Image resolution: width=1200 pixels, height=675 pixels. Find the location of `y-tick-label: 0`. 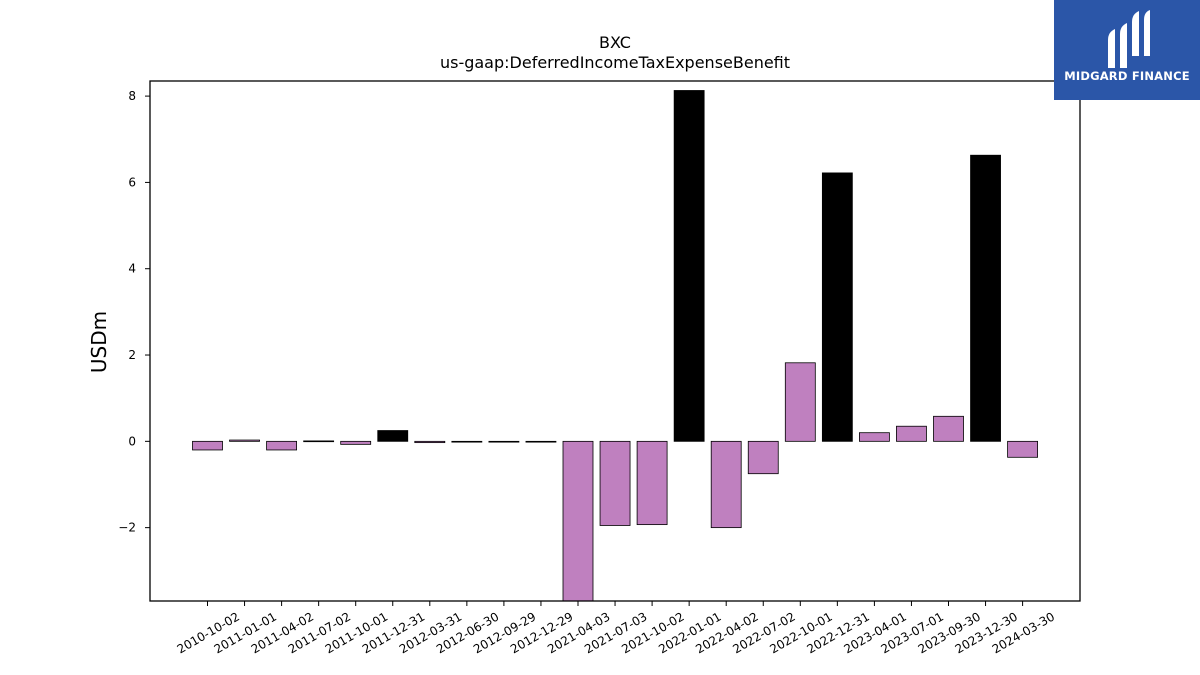

y-tick-label: 0 is located at coordinates (132, 441).